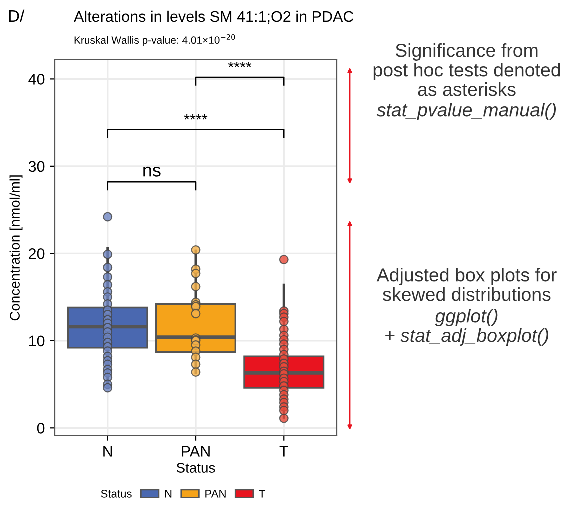 Image resolution: width=572 pixels, height=505 pixels. Describe the element at coordinates (17, 16) in the screenshot. I see `text: D/` at that location.